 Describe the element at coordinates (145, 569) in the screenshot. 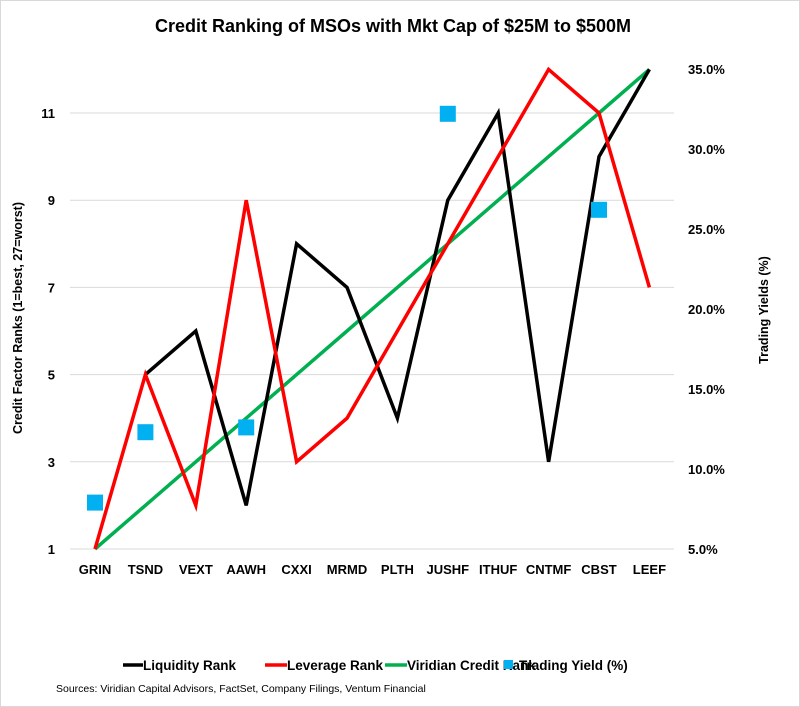

I see `x-tick-label: TSND` at that location.